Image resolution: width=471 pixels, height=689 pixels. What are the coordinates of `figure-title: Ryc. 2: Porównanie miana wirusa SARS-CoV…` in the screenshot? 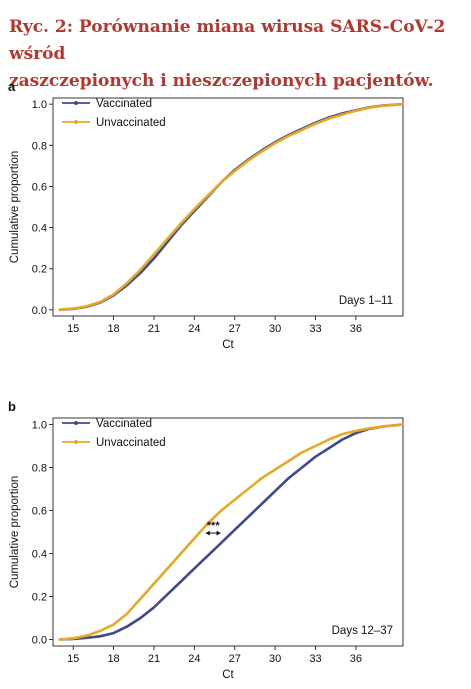 It's located at (236, 54).